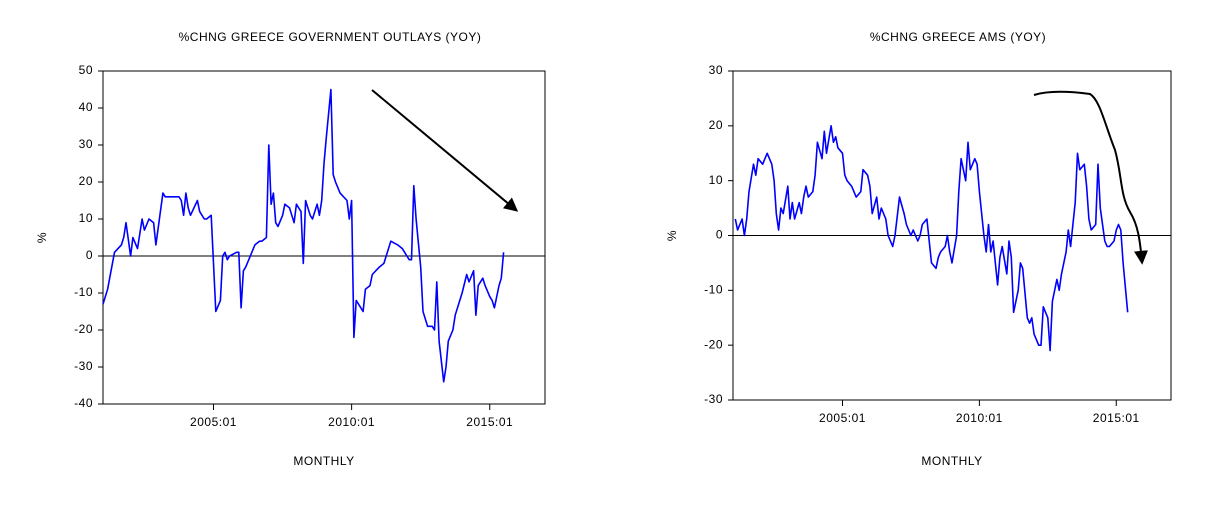 This screenshot has height=508, width=1220. I want to click on y-tick-label: 50, so click(86, 70).